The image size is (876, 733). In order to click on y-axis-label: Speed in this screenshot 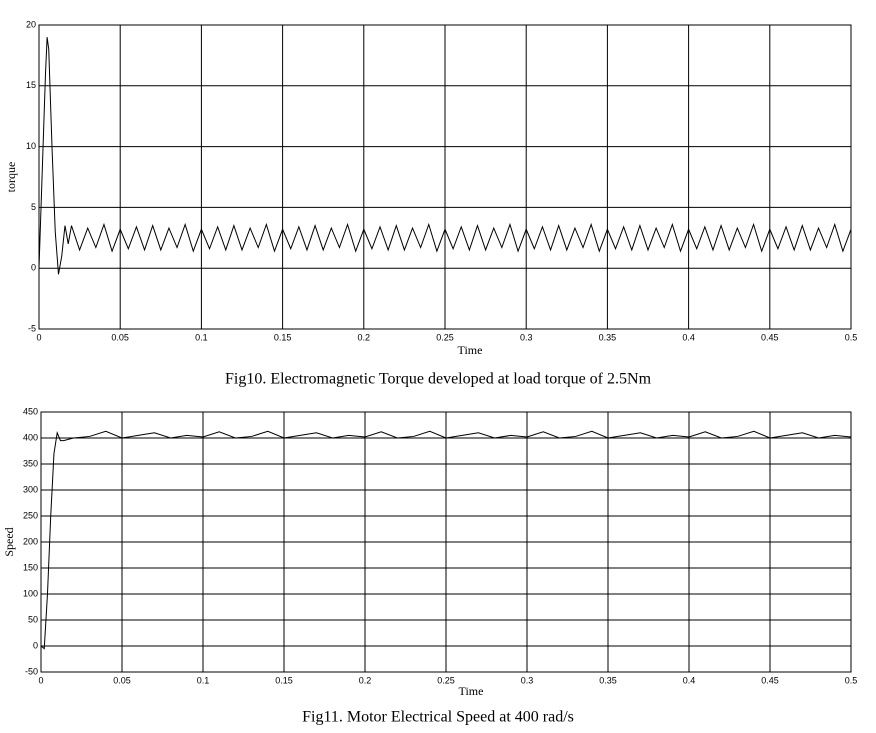, I will do `click(9, 541)`.